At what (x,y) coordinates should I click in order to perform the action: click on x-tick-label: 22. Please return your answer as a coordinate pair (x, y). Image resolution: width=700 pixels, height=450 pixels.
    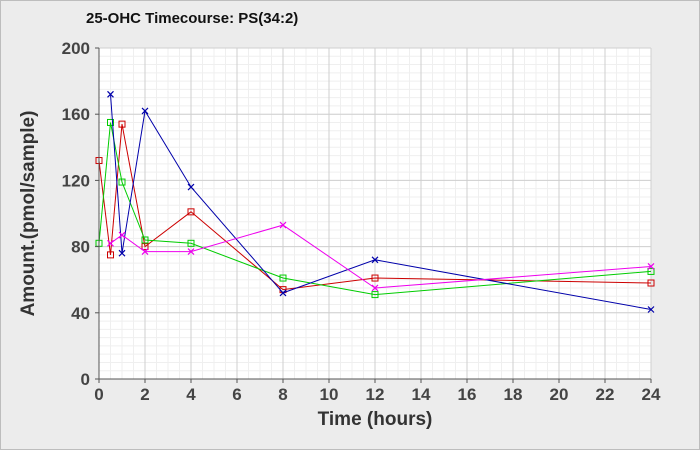
    Looking at the image, I should click on (605, 394).